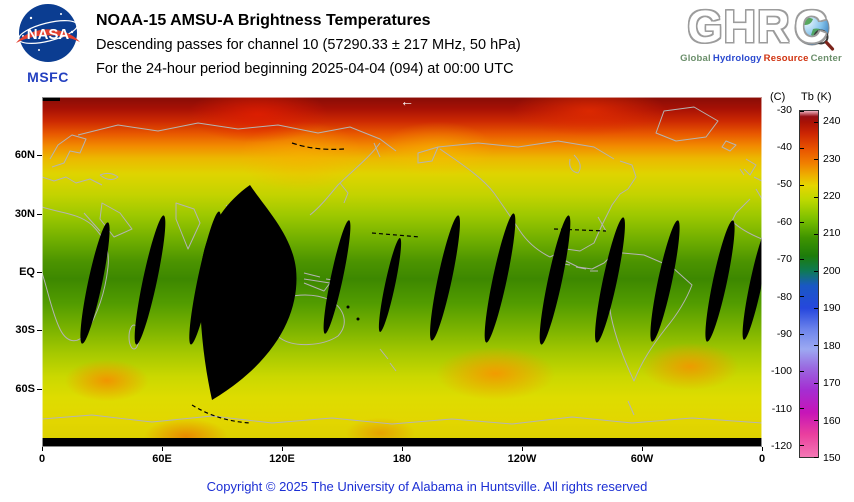 Image resolution: width=854 pixels, height=502 pixels. I want to click on colorbar-kelvin-label: 160, so click(832, 420).